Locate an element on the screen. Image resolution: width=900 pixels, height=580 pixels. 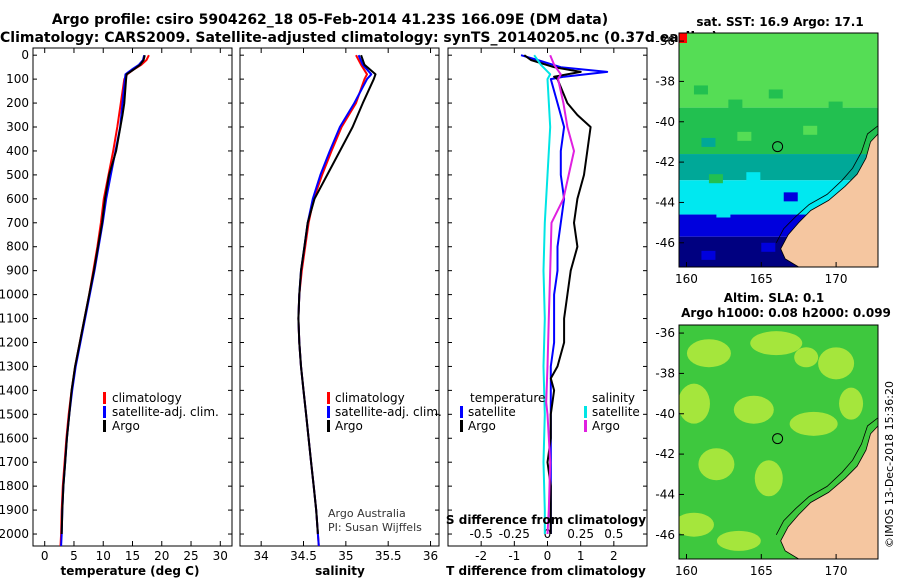
depth-tick-label: 500 is located at coordinates (17, 175).